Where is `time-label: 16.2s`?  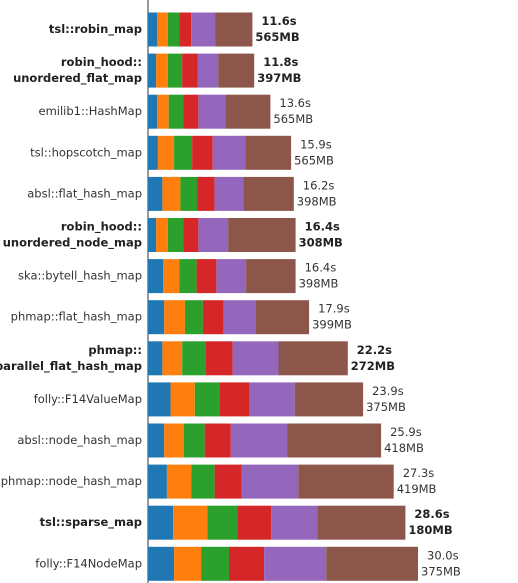 time-label: 16.2s is located at coordinates (319, 185).